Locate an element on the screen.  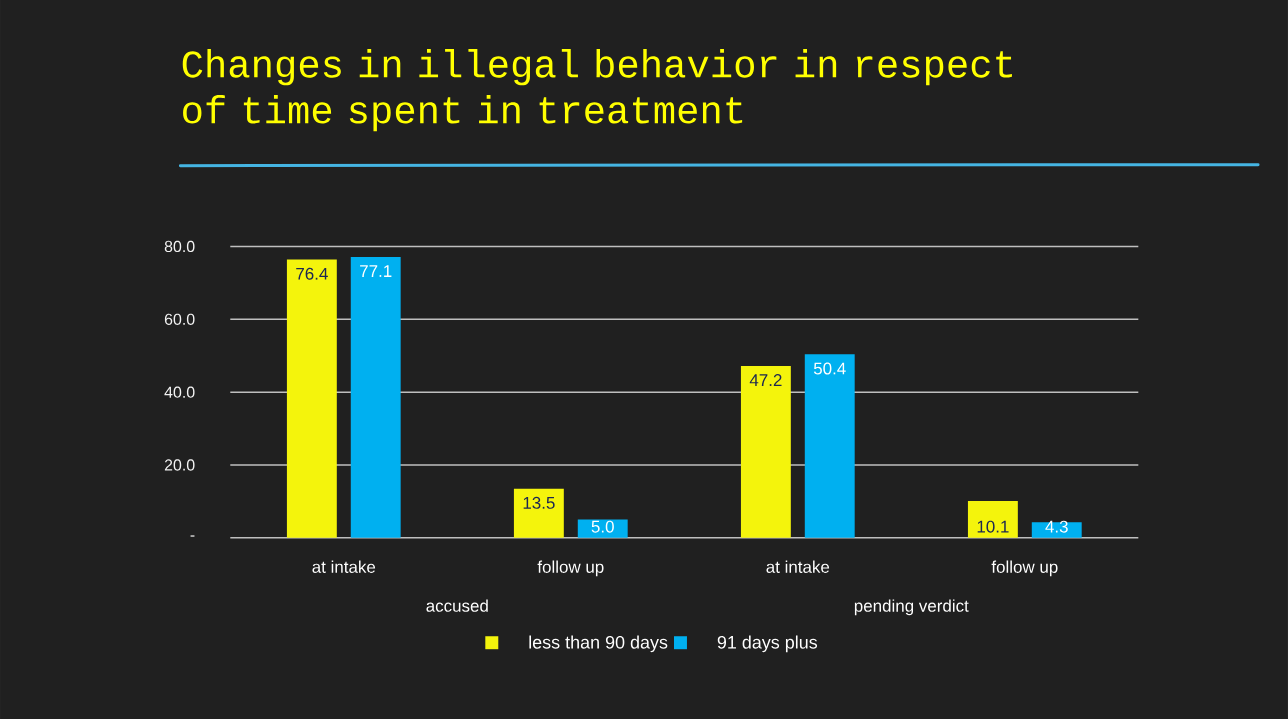
data-label: 10.1 is located at coordinates (993, 526).